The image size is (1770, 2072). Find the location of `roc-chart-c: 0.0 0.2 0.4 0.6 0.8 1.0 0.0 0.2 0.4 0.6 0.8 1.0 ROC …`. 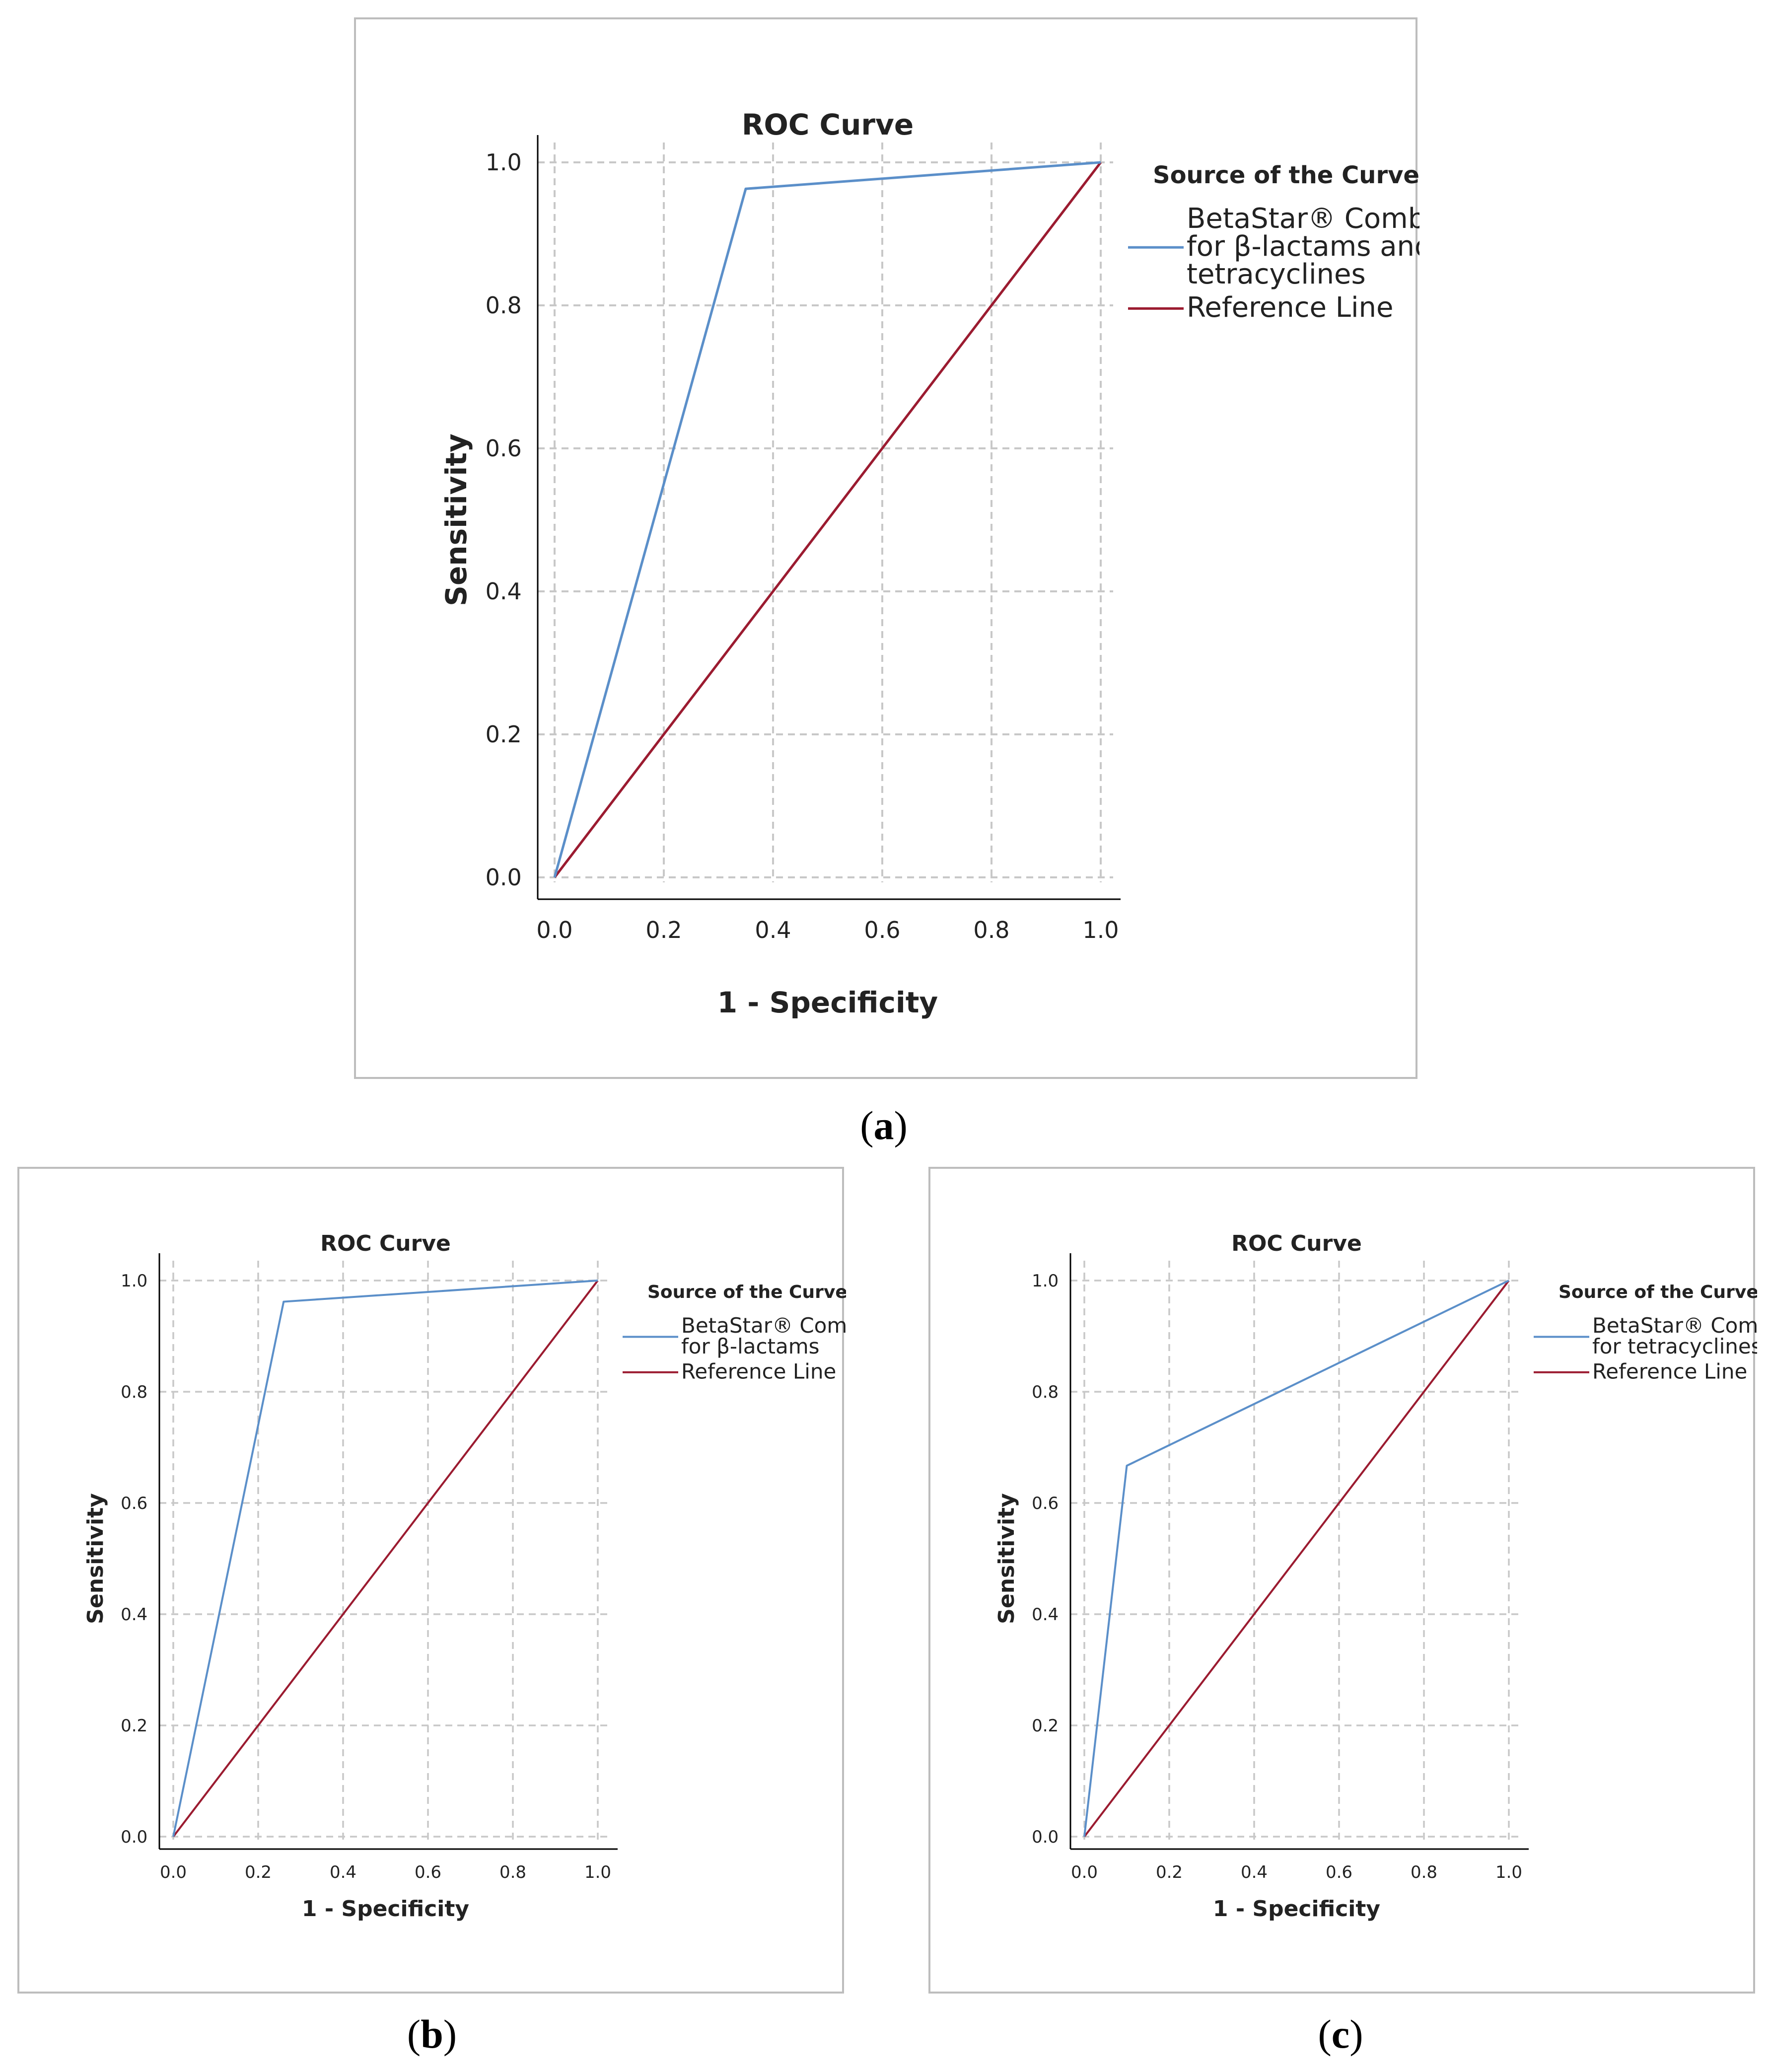

roc-chart-c: 0.0 0.2 0.4 0.6 0.8 1.0 0.0 0.2 0.4 0.6 0.8 1.0 ROC … is located at coordinates (1375, 1577).